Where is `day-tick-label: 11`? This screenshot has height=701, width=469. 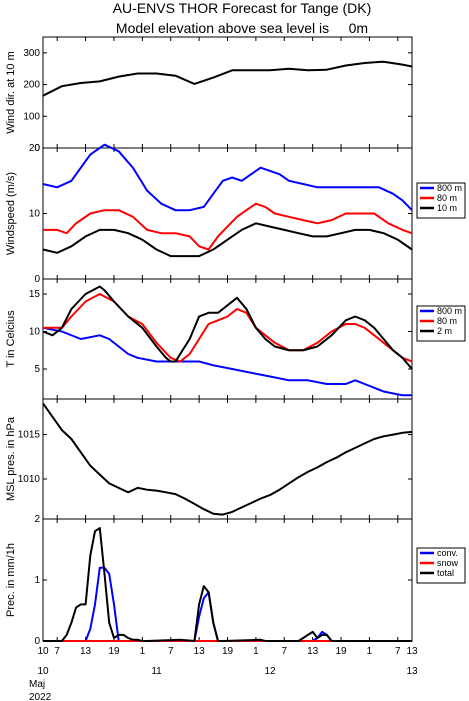
day-tick-label: 11 is located at coordinates (156, 671).